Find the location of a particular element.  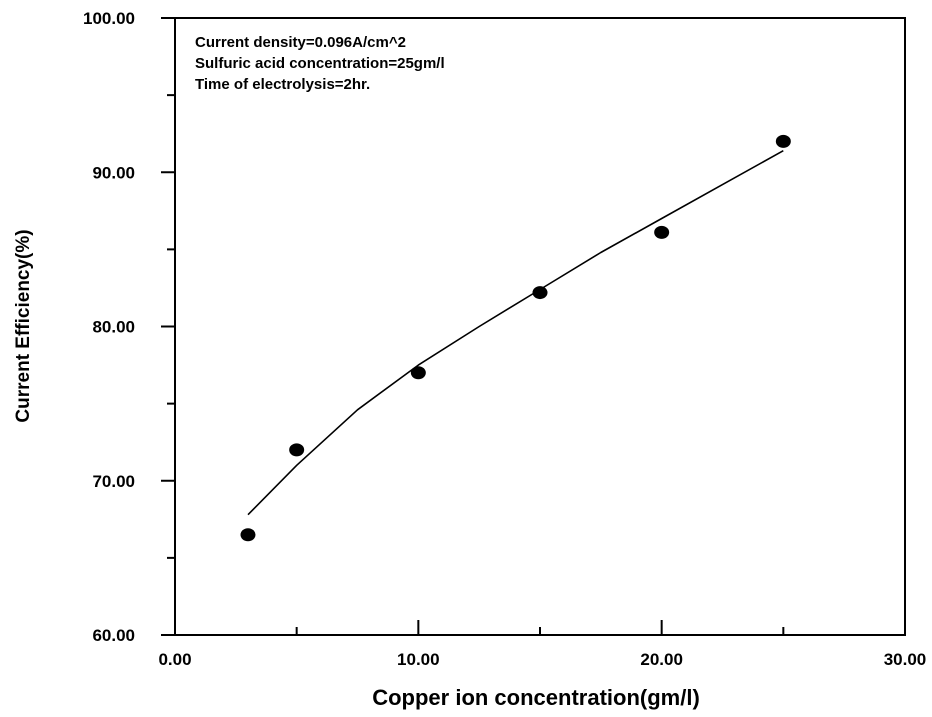

annotation-current-density: Current density=0.096A/cm^2 is located at coordinates (300, 42).